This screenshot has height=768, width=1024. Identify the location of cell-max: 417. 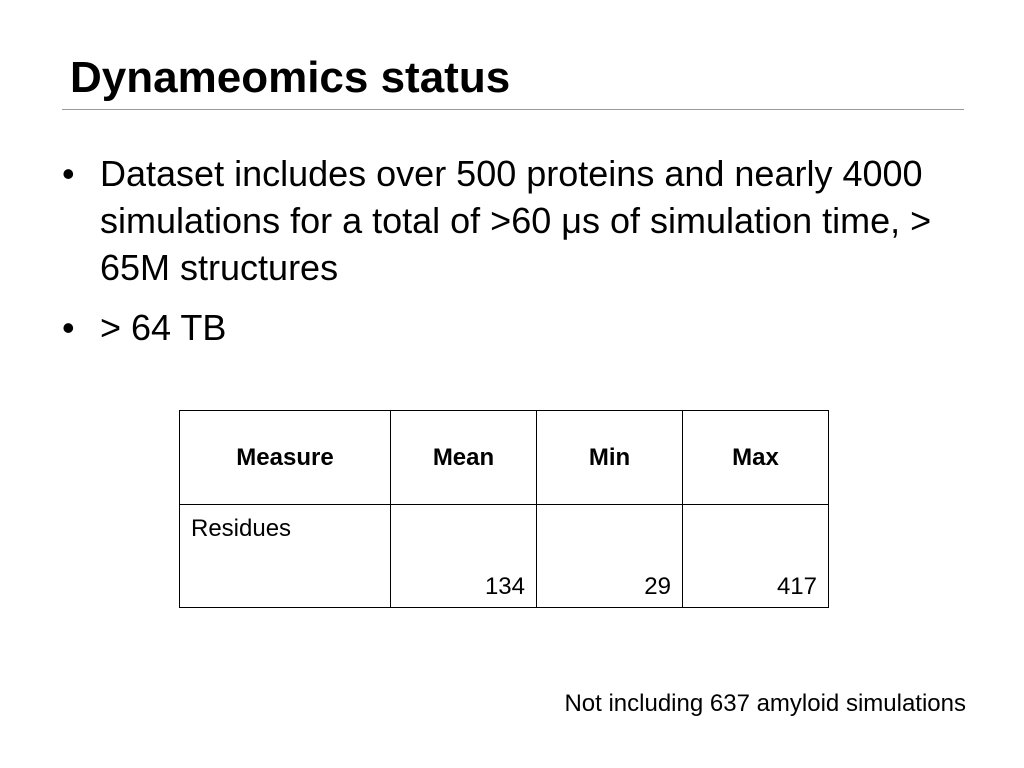
(755, 556).